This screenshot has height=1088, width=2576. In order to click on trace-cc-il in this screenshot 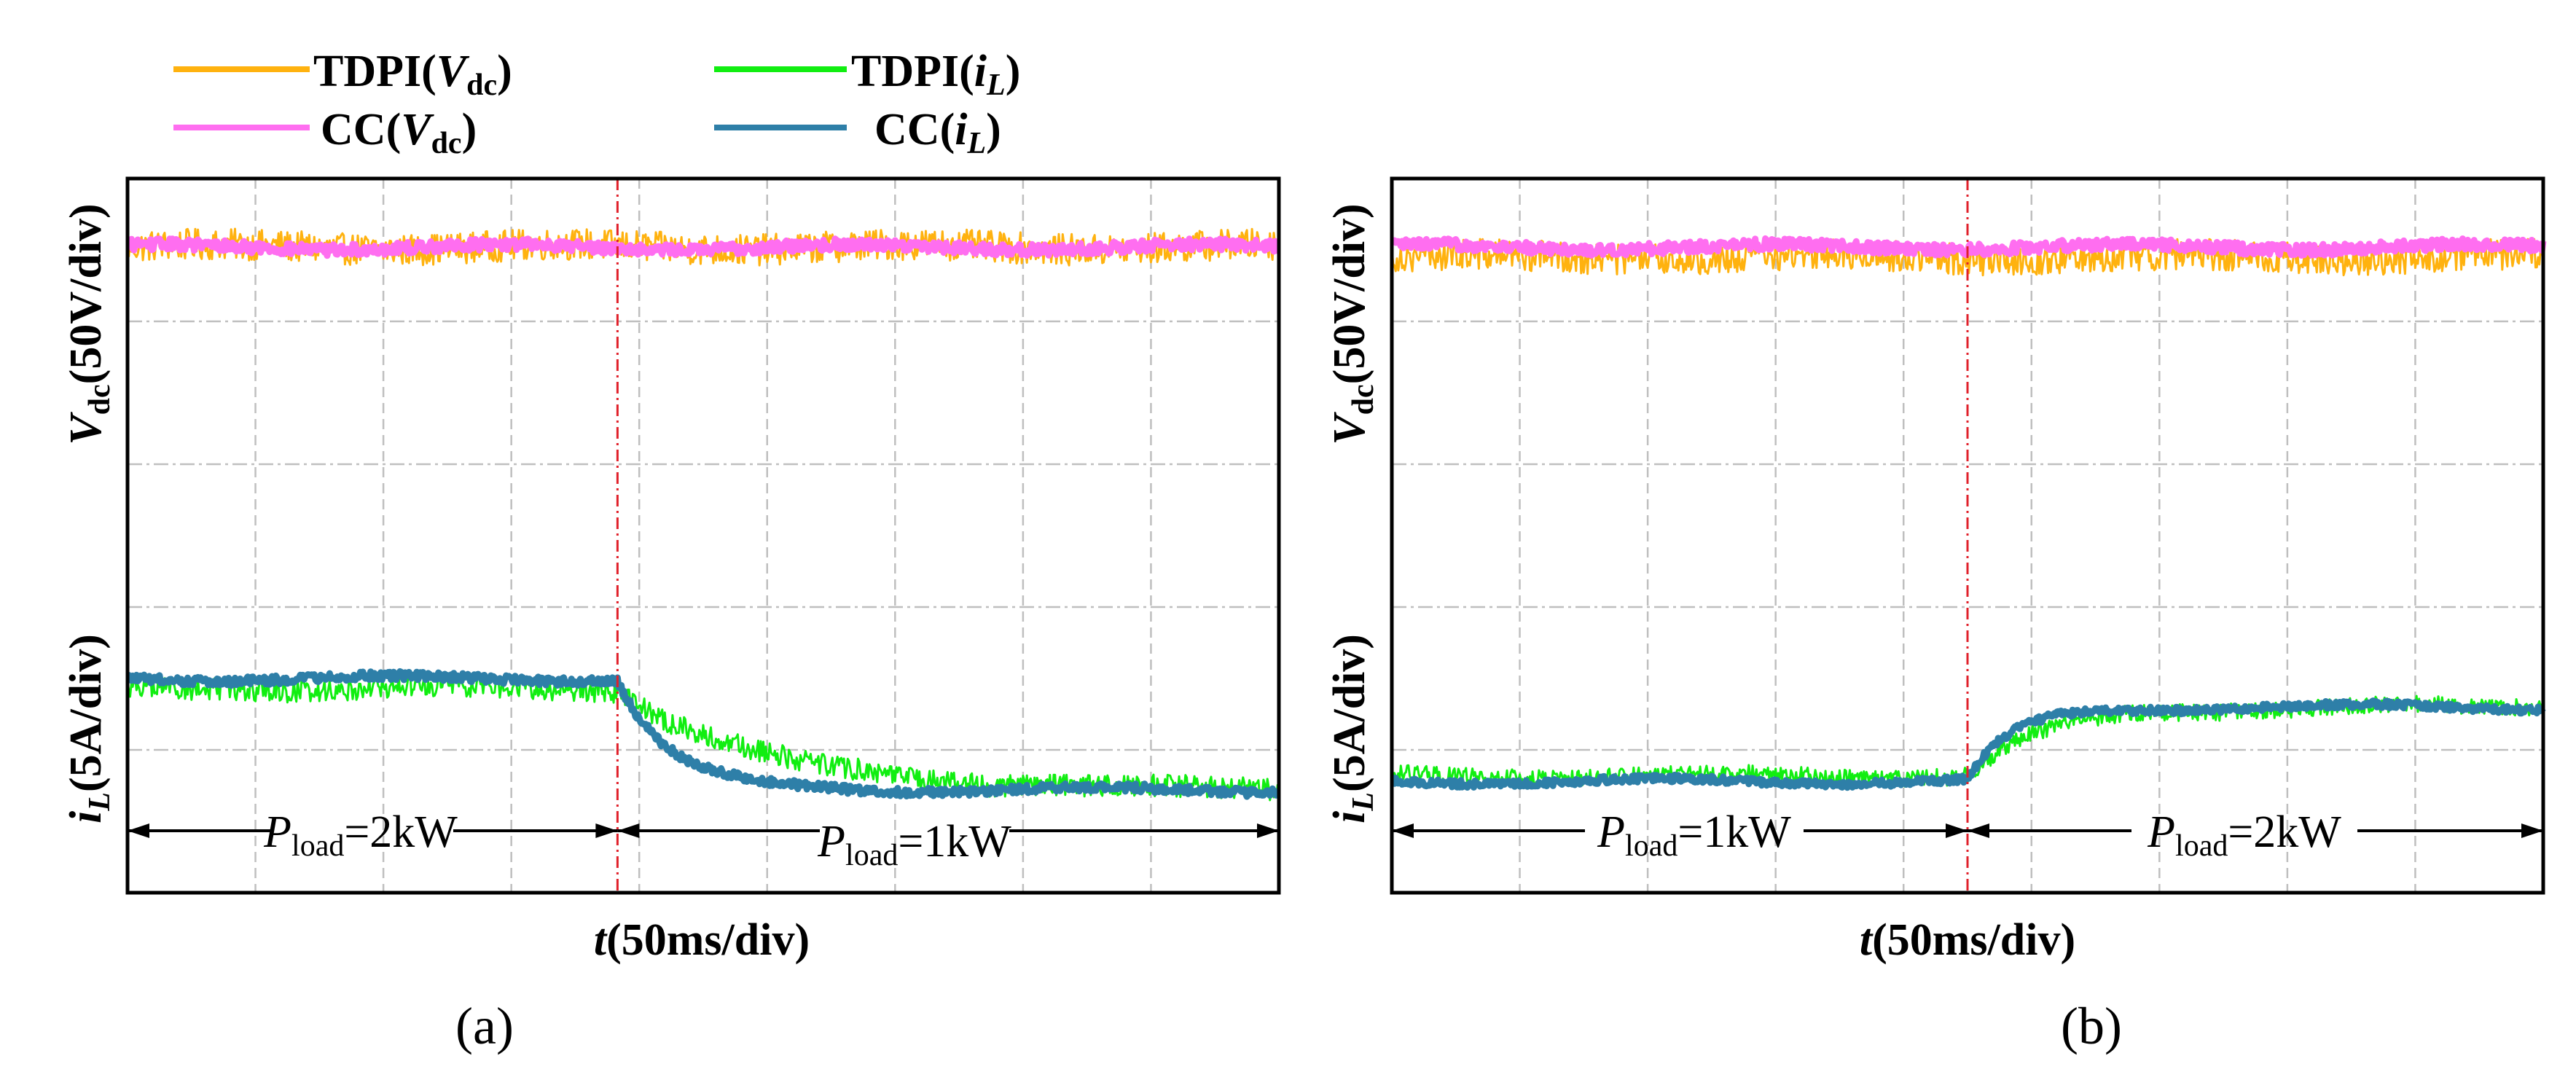, I will do `click(703, 734)`.